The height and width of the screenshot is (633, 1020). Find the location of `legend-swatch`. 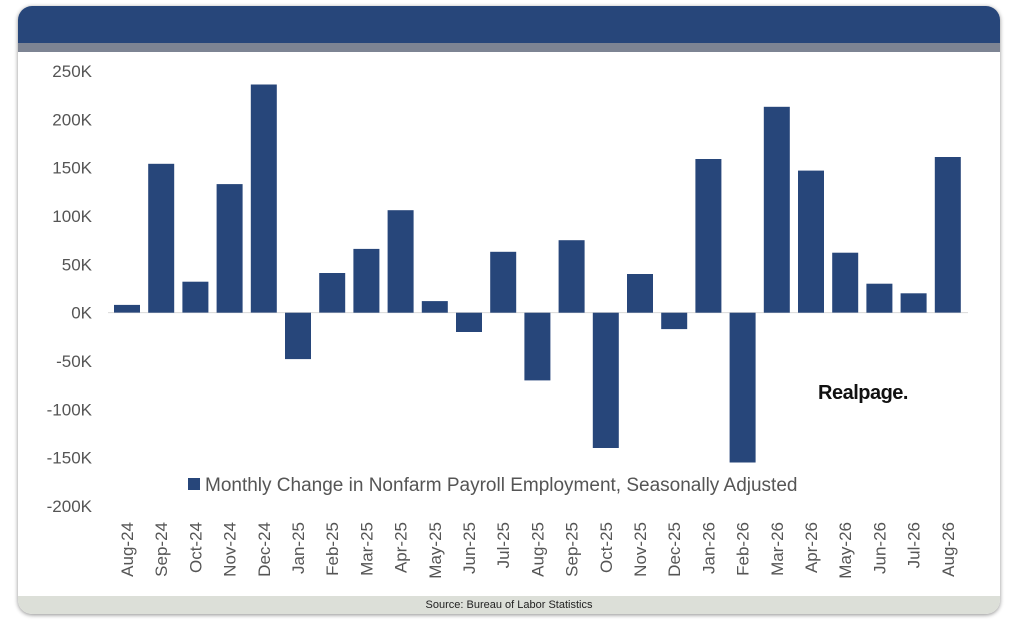

legend-swatch is located at coordinates (194, 484).